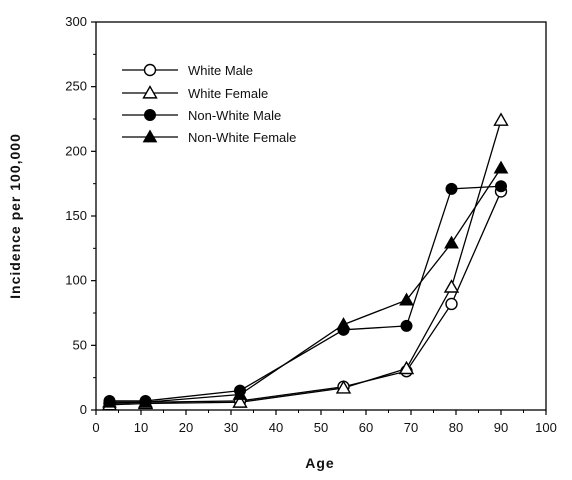 The image size is (572, 480). Describe the element at coordinates (76, 21) in the screenshot. I see `y-tick-label: 300` at that location.